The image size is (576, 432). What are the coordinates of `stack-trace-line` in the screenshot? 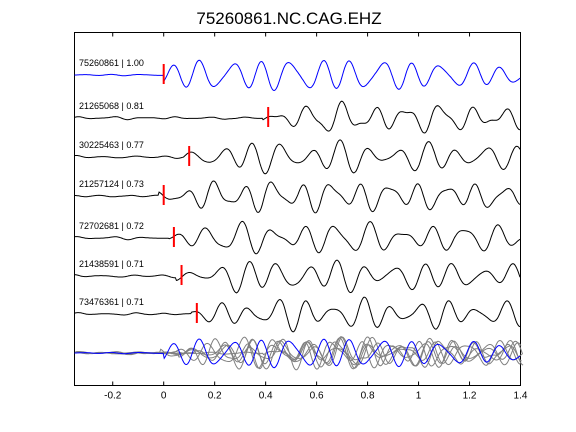 It's located at (297, 353).